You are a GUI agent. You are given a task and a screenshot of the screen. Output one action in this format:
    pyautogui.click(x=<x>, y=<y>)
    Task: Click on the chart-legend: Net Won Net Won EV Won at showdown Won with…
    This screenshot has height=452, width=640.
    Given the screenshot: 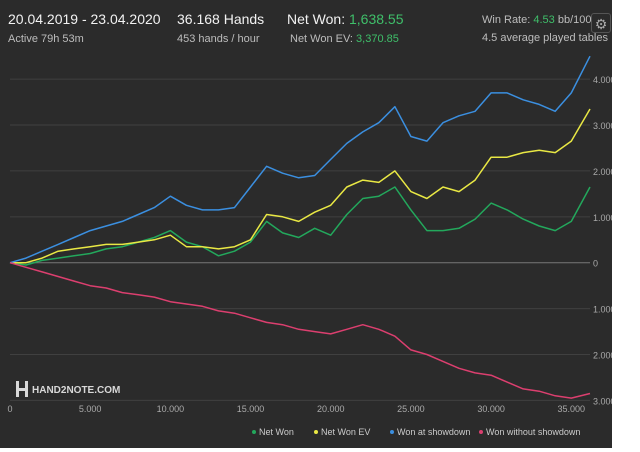 What is the action you would take?
    pyautogui.click(x=416, y=432)
    